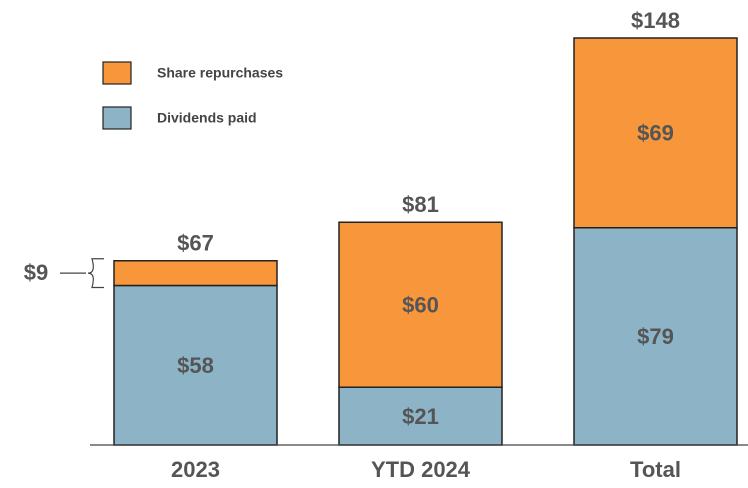 The image size is (748, 488). Describe the element at coordinates (195, 243) in the screenshot. I see `total-label: $67` at that location.